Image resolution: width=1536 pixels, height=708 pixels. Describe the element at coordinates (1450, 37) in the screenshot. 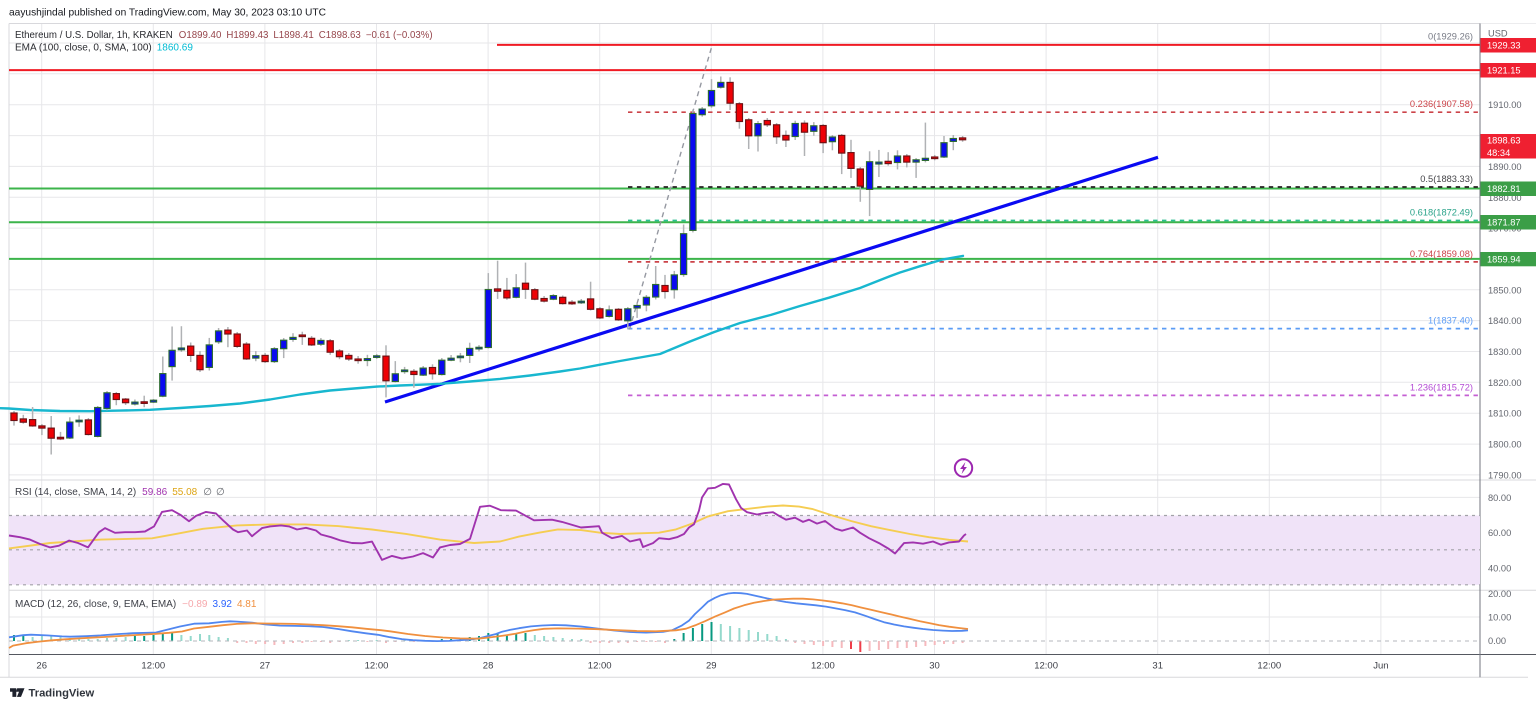

I see `svg-text: 0(1929.26)` at that location.